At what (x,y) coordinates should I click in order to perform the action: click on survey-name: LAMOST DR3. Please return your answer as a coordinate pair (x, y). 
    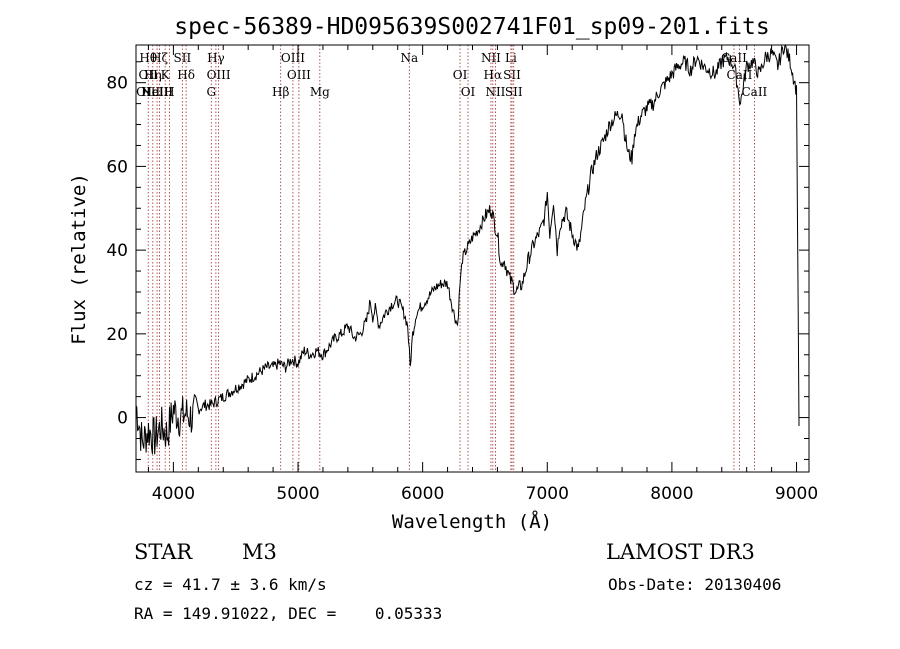
    Looking at the image, I should click on (680, 552).